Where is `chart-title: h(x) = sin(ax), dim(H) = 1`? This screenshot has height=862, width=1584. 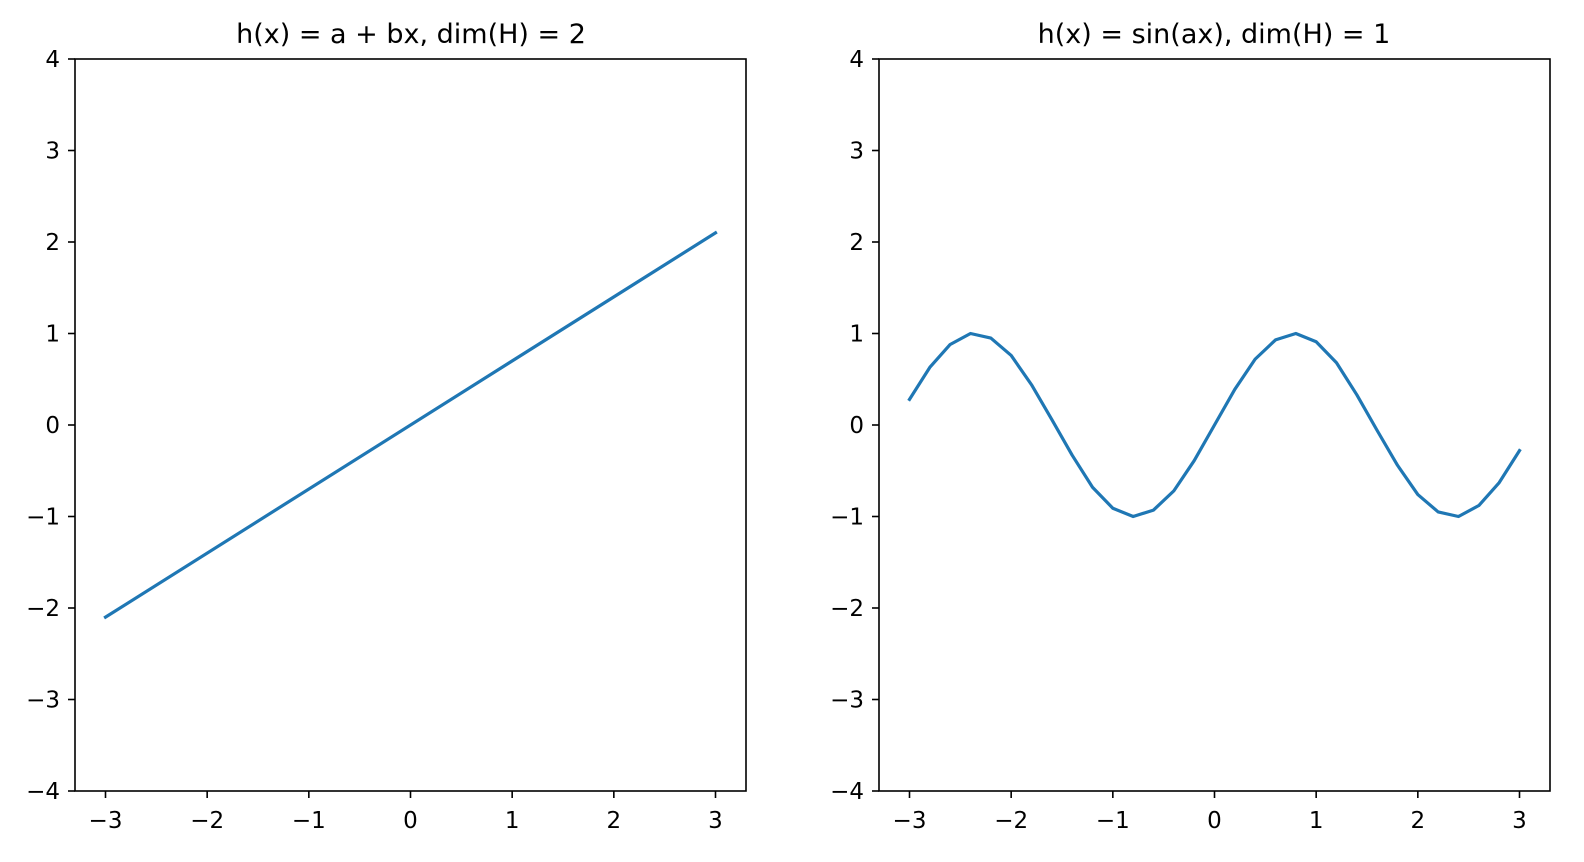
chart-title: h(x) = sin(ax), dim(H) = 1 is located at coordinates (1214, 34).